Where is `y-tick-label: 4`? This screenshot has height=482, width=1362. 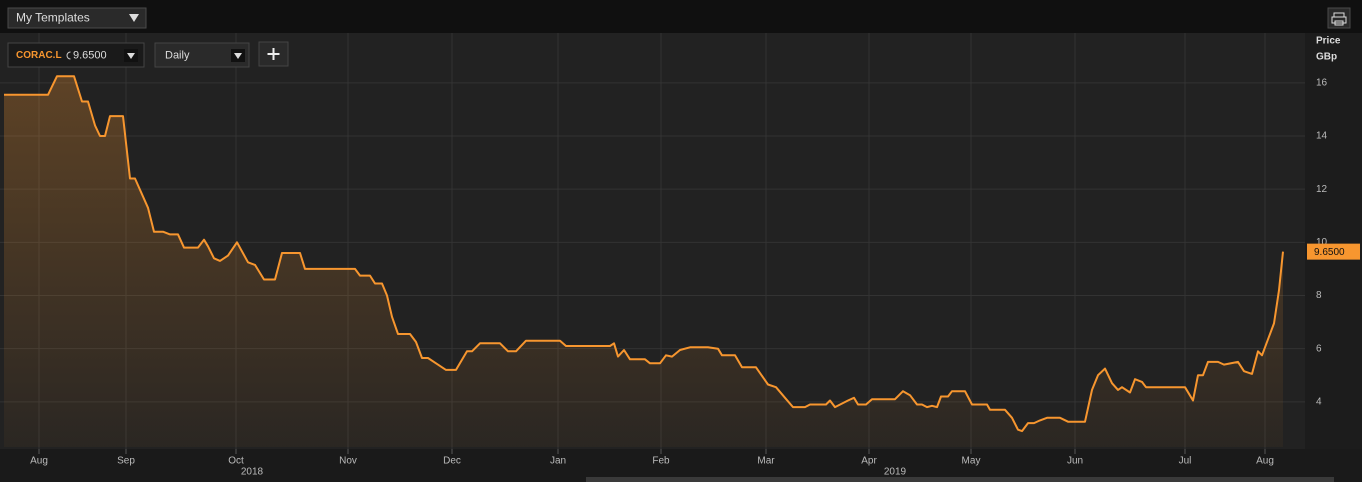 y-tick-label: 4 is located at coordinates (1319, 401).